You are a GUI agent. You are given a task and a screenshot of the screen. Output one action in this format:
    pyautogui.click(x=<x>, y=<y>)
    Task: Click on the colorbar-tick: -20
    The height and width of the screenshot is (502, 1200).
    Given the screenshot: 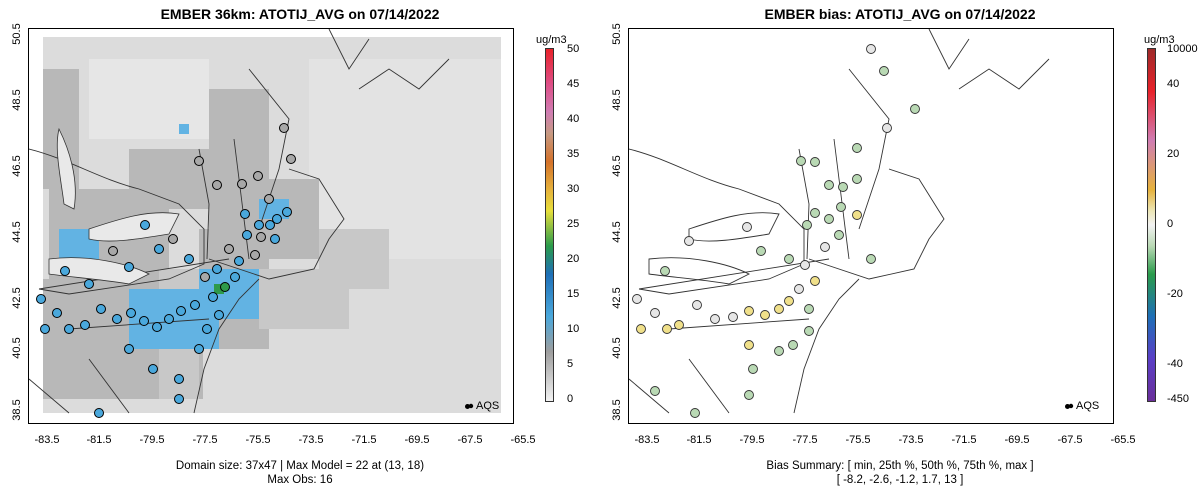 What is the action you would take?
    pyautogui.click(x=1175, y=294)
    